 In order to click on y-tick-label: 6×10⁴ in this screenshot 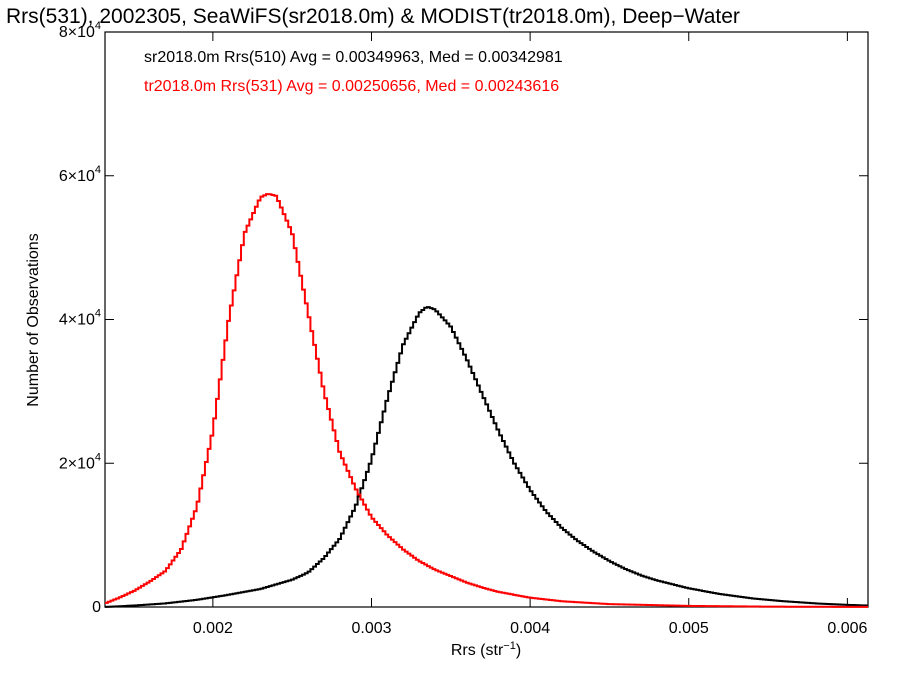, I will do `click(80, 174)`.